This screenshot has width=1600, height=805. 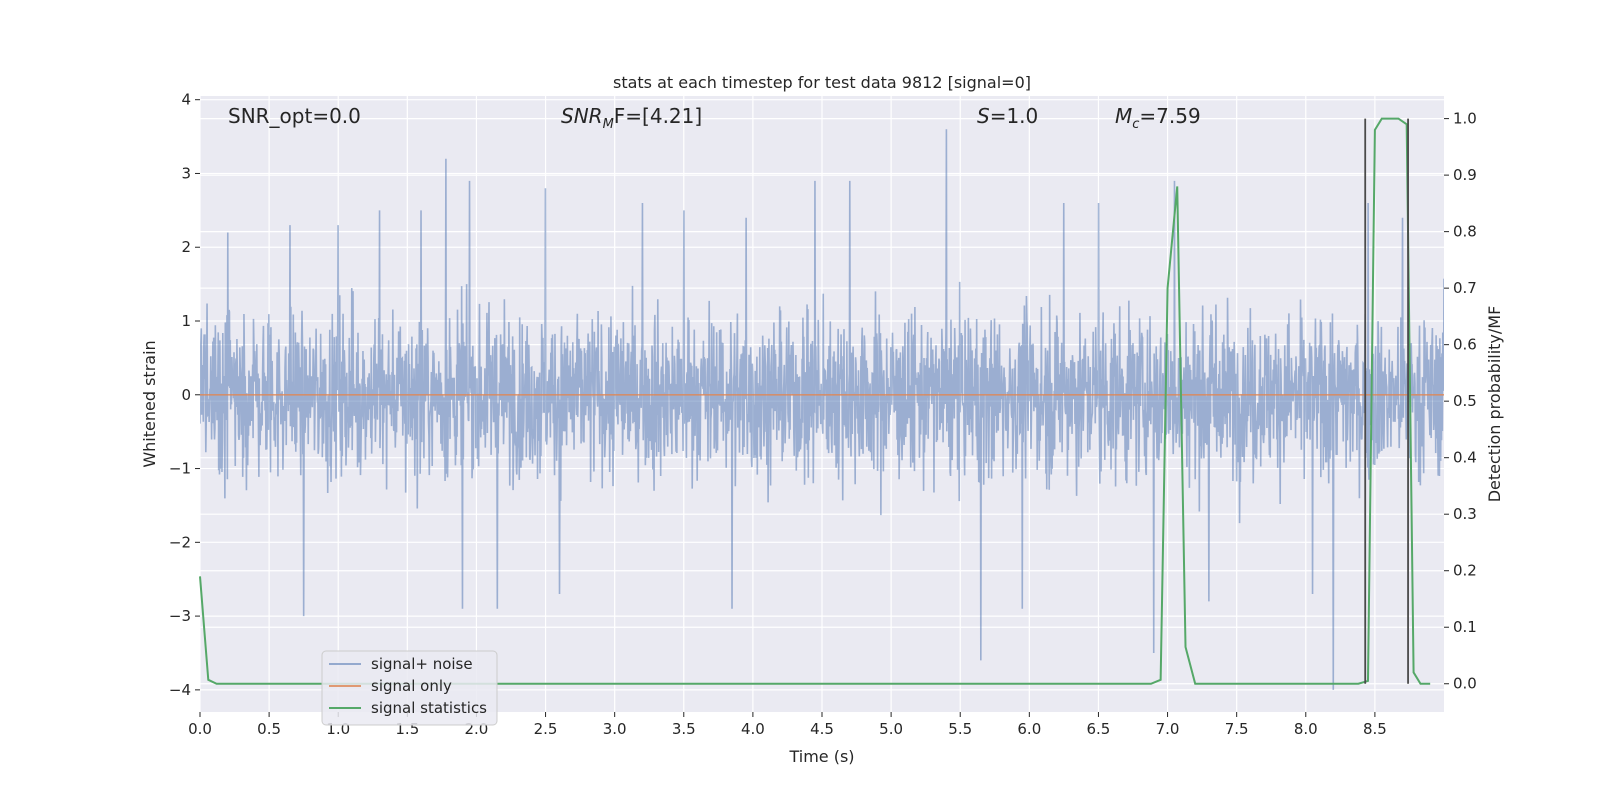 I want to click on y-tick-label: −3, so click(x=180, y=616).